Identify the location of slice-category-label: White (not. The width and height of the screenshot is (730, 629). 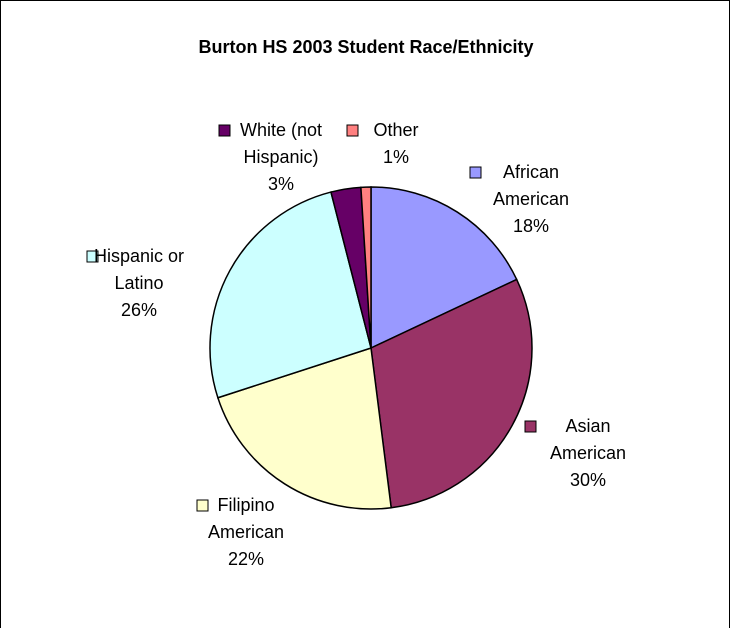
(281, 130).